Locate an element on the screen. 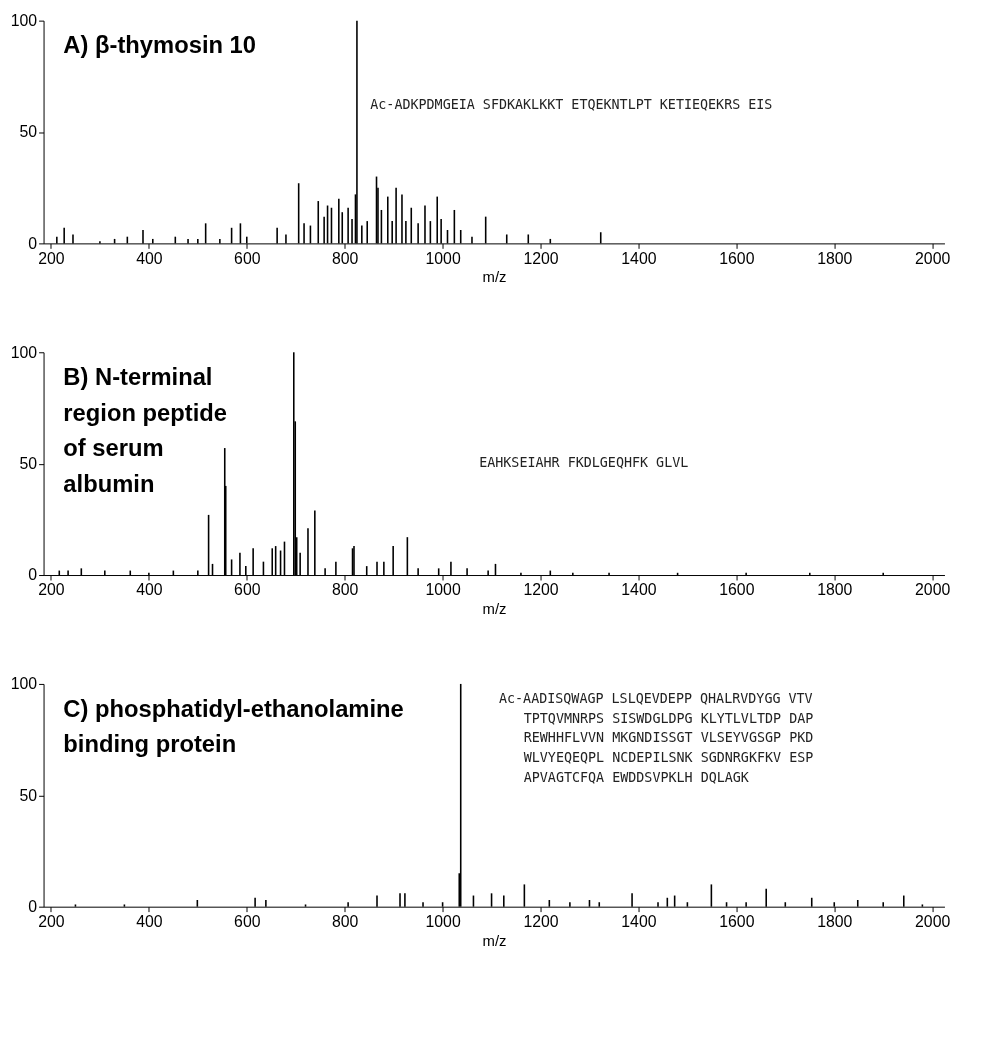 The image size is (990, 1053). text: B) N-terminal region peptide of serum albumin is located at coordinates (145, 429).